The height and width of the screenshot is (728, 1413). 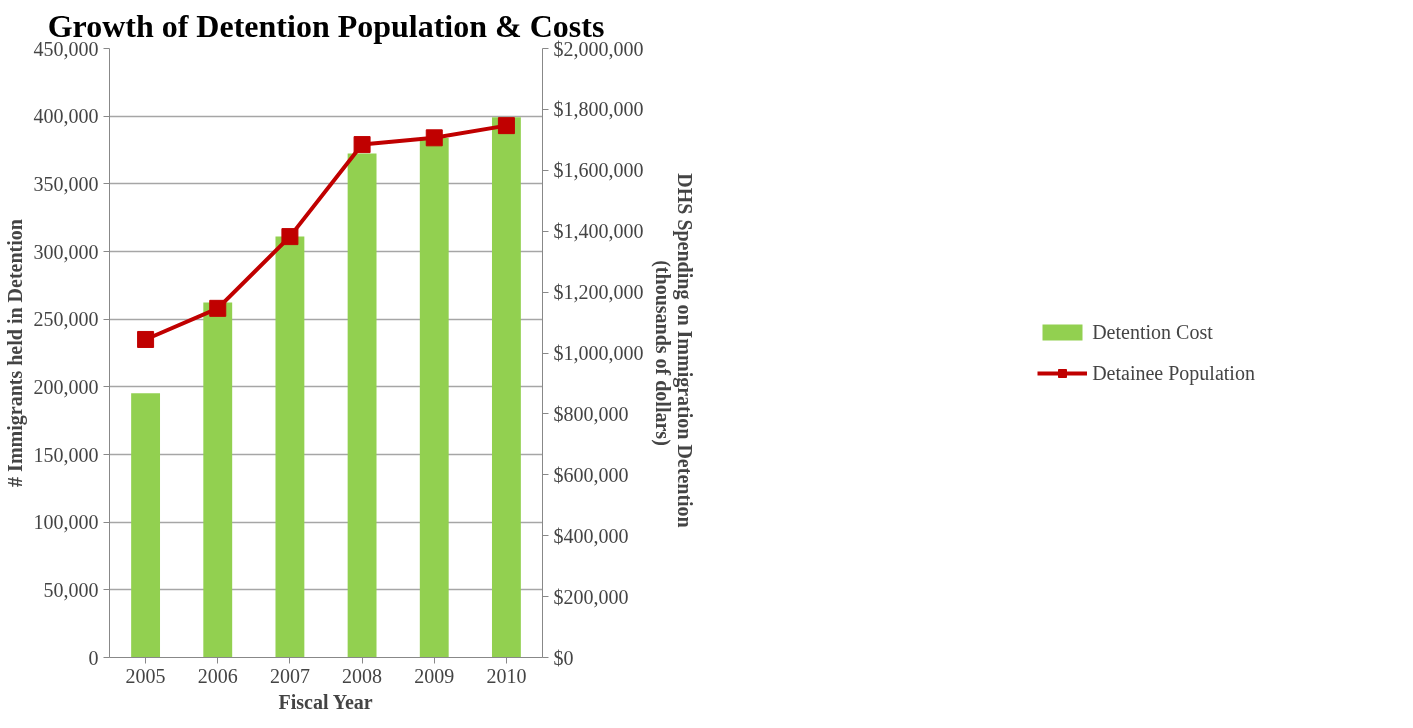 What do you see at coordinates (598, 231) in the screenshot?
I see `y2-tick-label: $1,400,000` at bounding box center [598, 231].